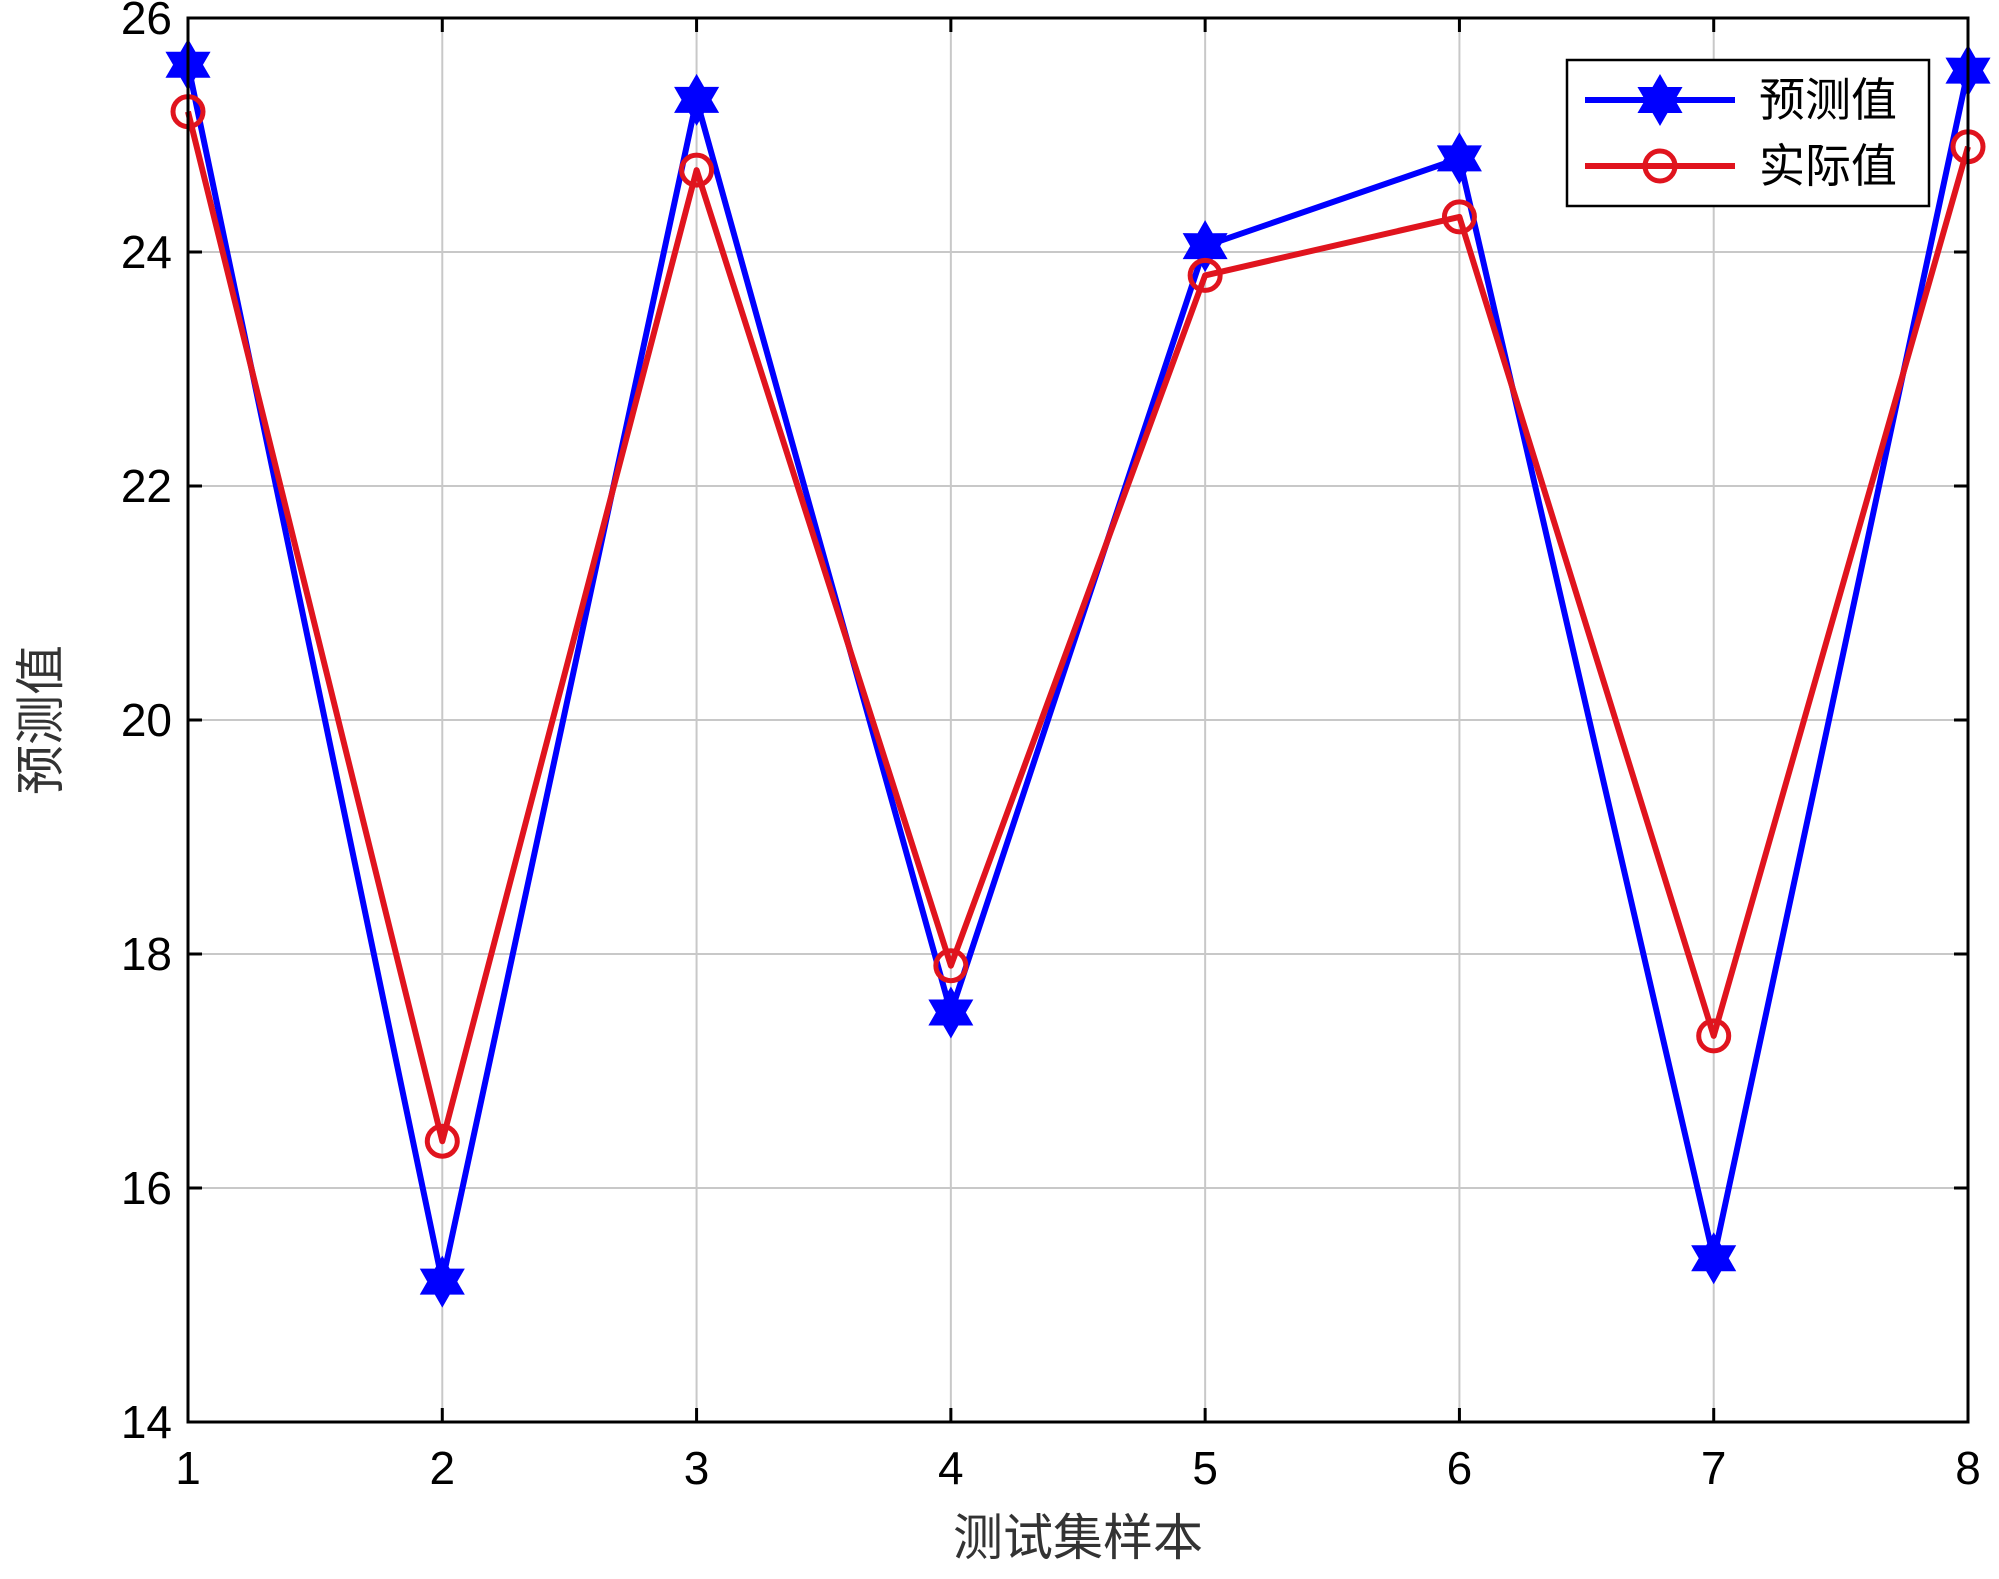 This screenshot has width=1999, height=1579. I want to click on y-tick-label: 18, so click(146, 954).